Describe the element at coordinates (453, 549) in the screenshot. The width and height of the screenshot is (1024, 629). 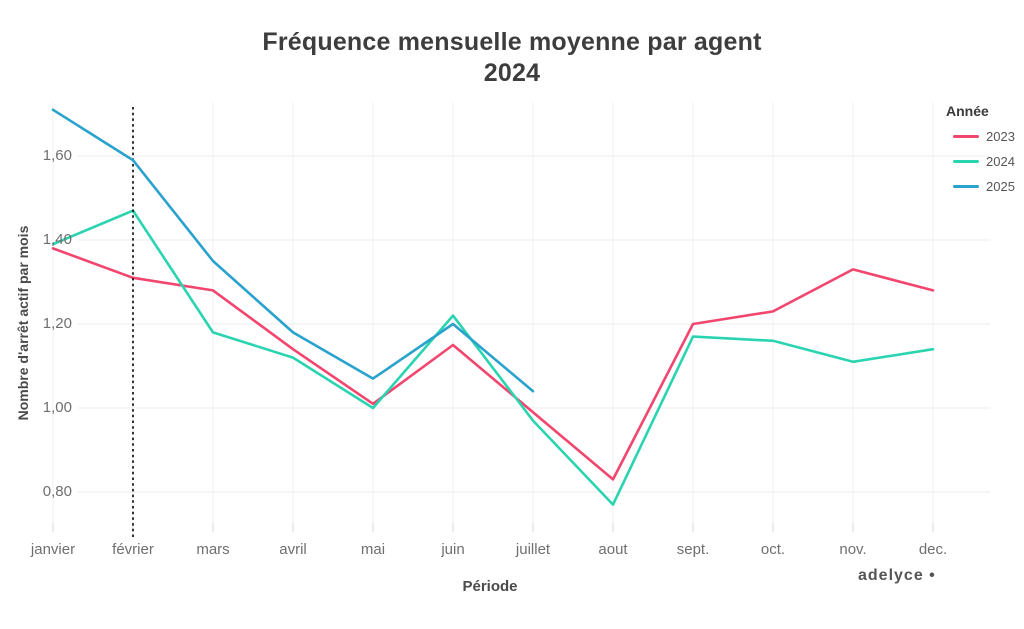
I see `x-tick-label: juin` at that location.